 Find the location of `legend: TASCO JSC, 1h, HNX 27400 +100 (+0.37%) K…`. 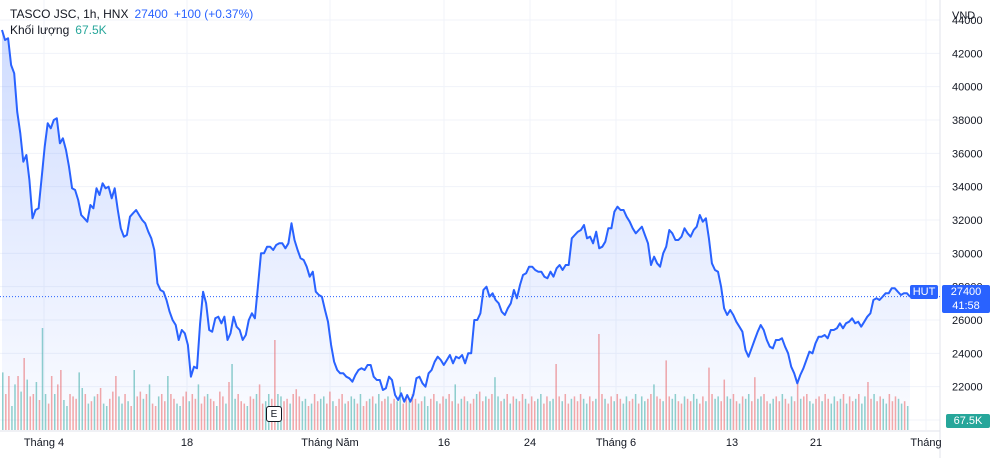

legend: TASCO JSC, 1h, HNX 27400 +100 (+0.37%) K… is located at coordinates (131, 22).